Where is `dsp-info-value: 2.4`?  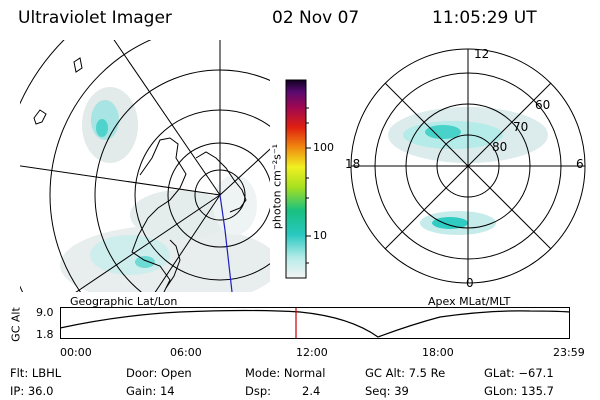
dsp-info-value: 2.4 is located at coordinates (311, 391).